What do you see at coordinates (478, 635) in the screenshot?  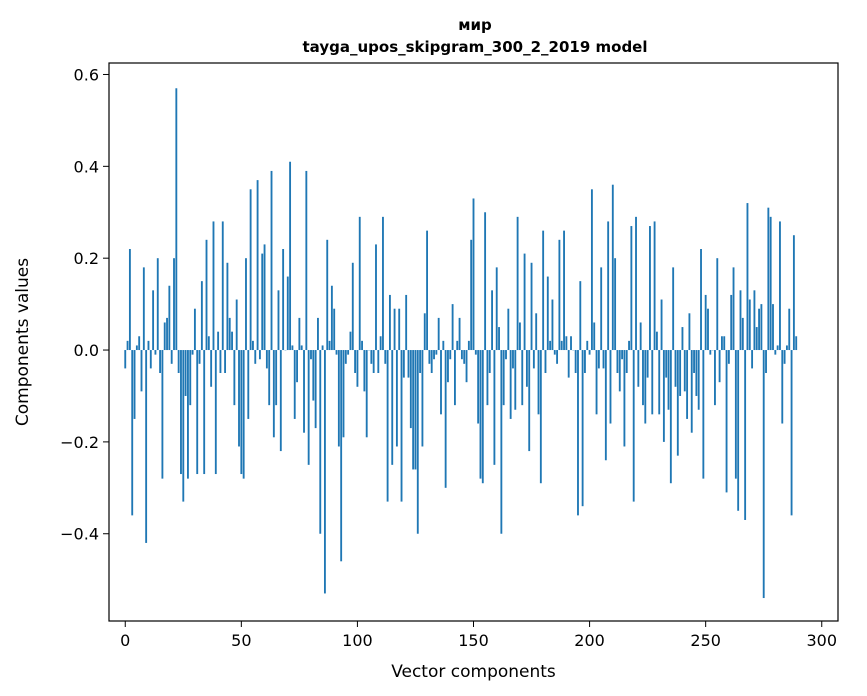 I see `x-axis: 0 50 100 150 200 250 300` at bounding box center [478, 635].